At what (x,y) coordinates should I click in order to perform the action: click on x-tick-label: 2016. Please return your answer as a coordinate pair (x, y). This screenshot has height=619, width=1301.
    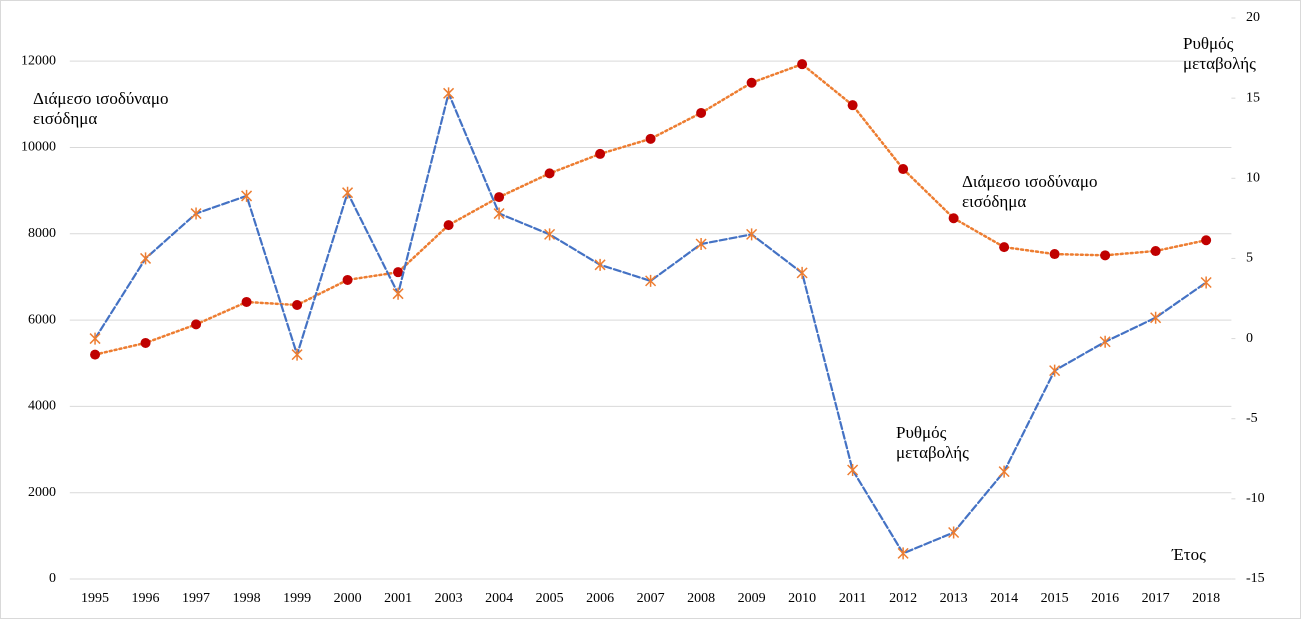
    Looking at the image, I should click on (1105, 598).